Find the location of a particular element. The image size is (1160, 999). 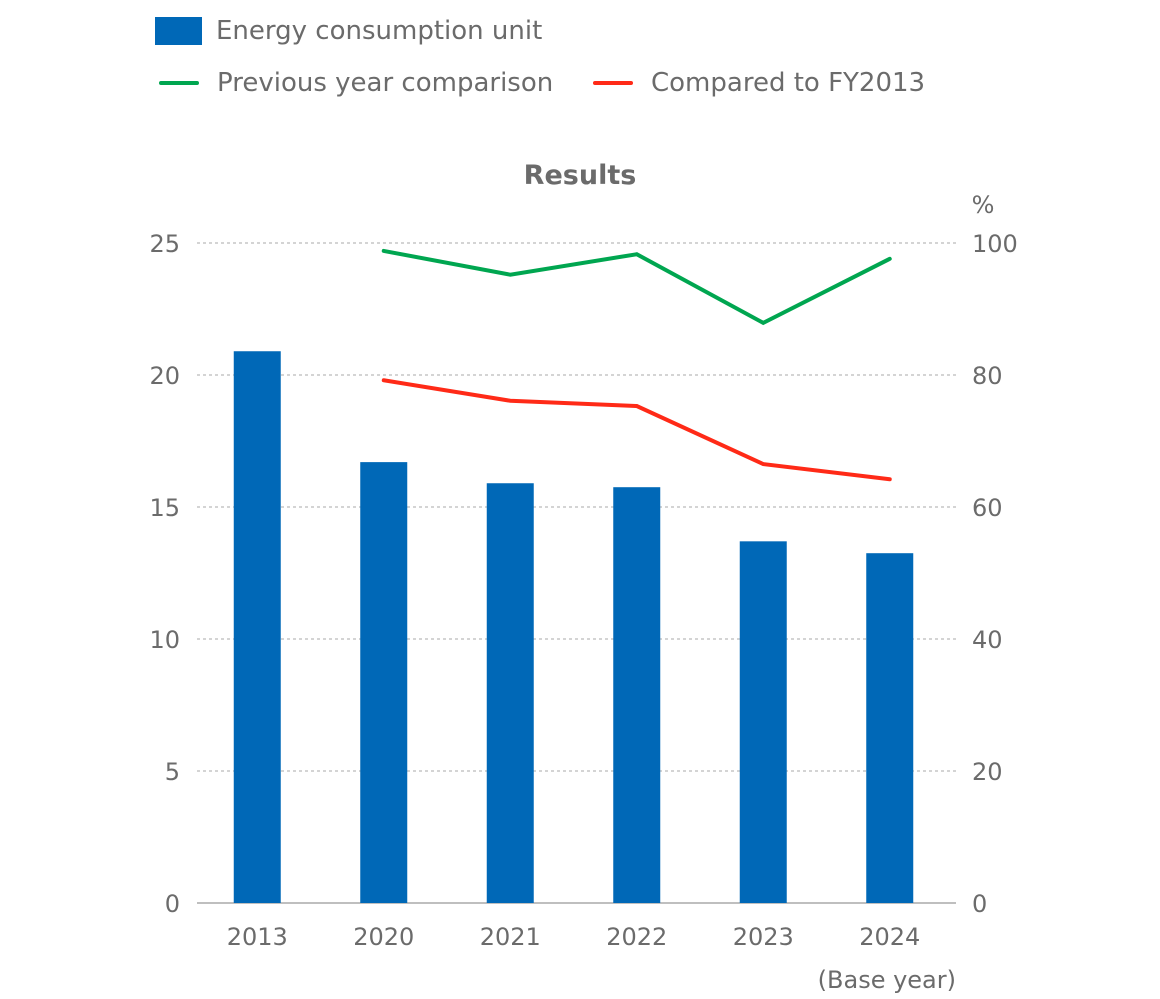

fy2013-line is located at coordinates (636, 430).